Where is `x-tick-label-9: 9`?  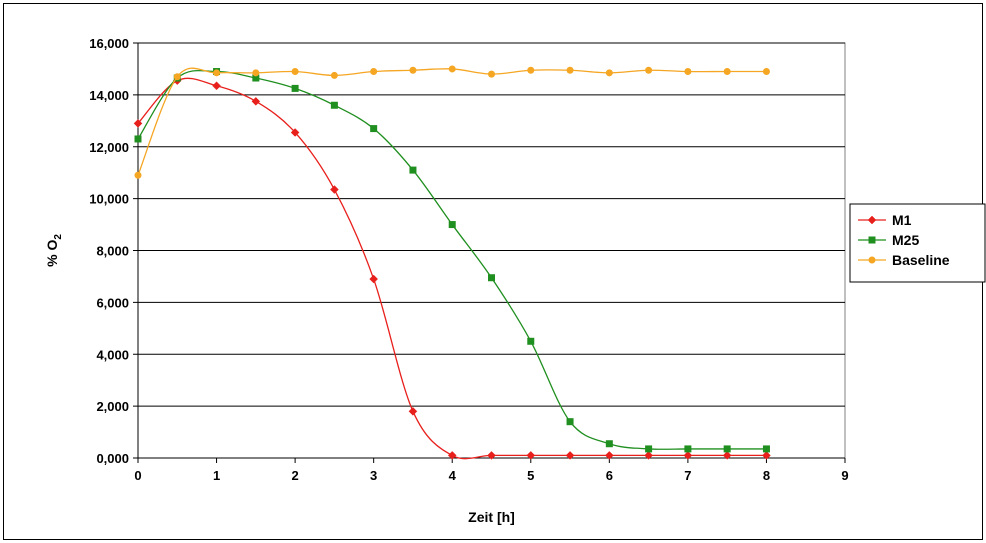
x-tick-label-9: 9 is located at coordinates (844, 475).